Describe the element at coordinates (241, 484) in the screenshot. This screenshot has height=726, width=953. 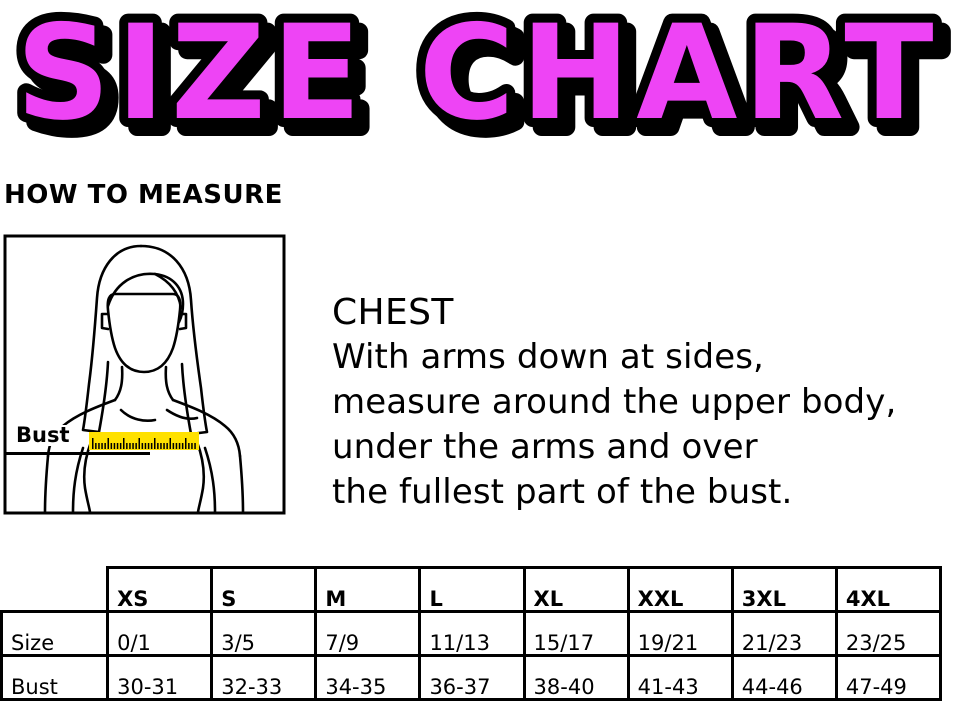
I see `arm-right-outer` at that location.